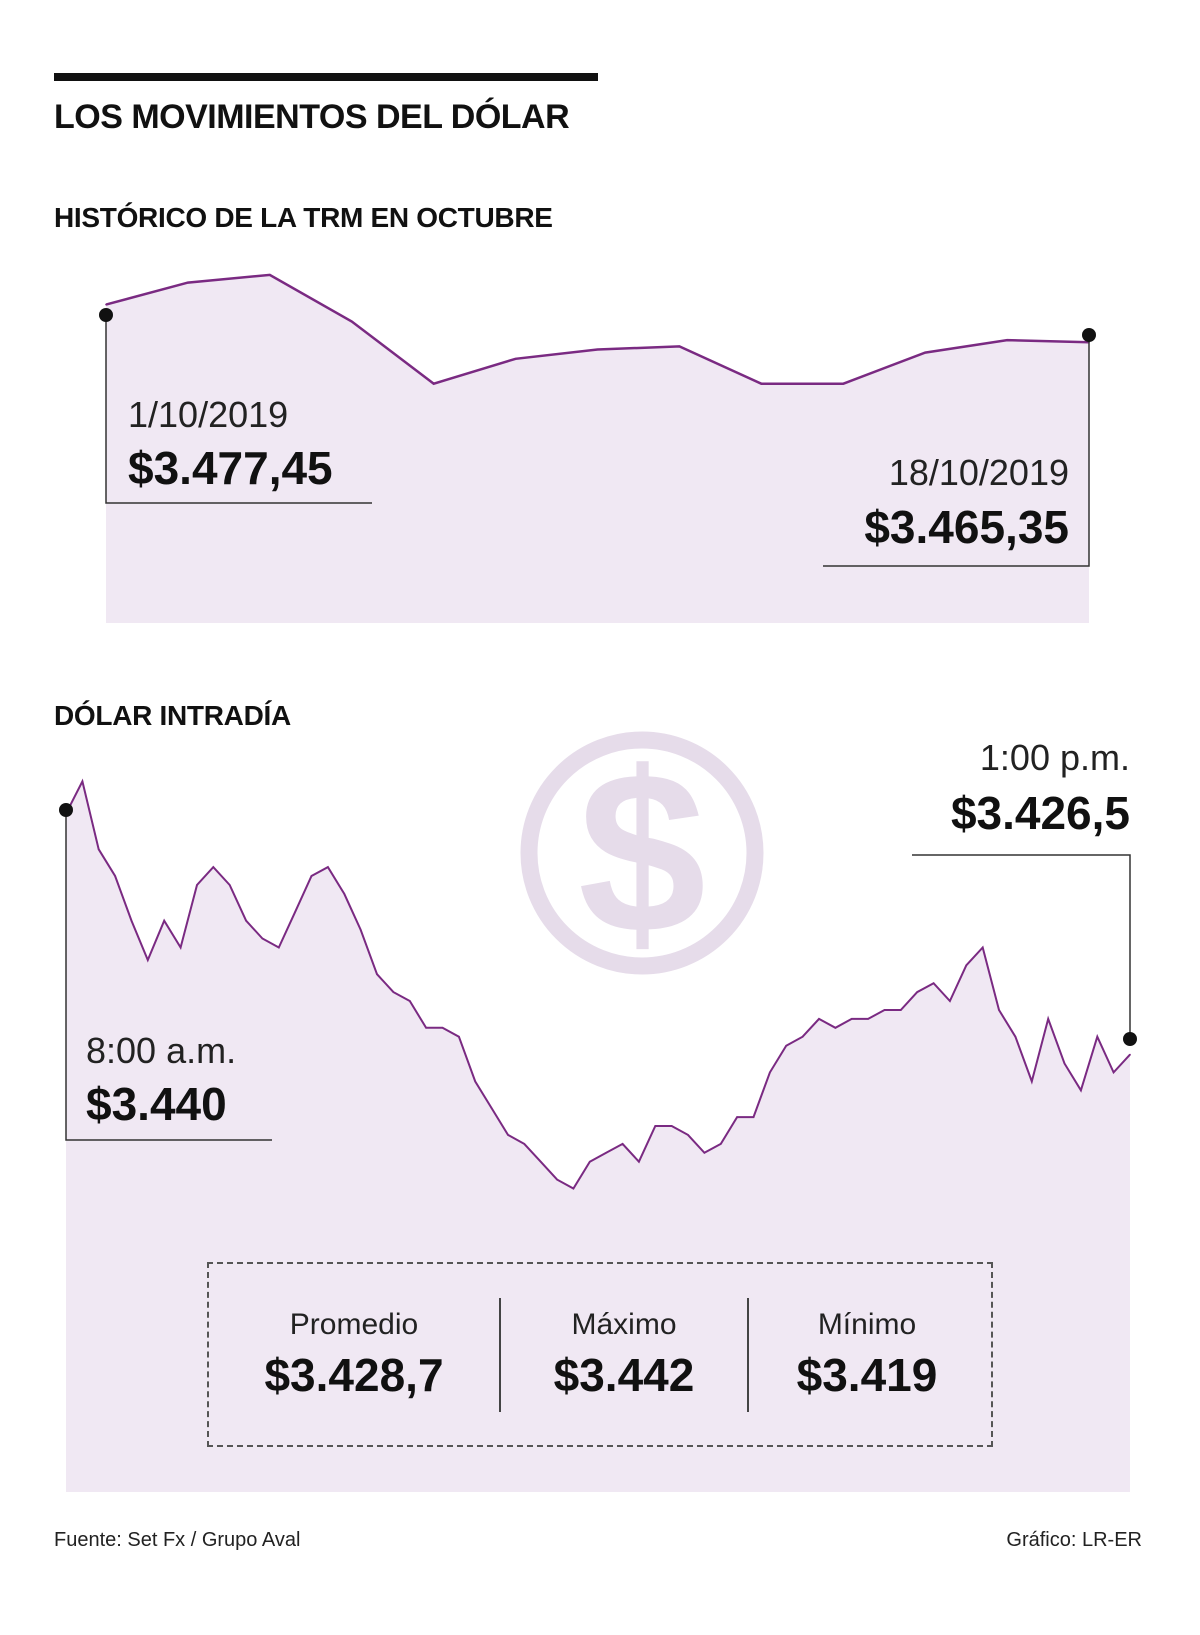 This screenshot has height=1635, width=1200. I want to click on chart-1-start-date: 1/10/2019, so click(208, 414).